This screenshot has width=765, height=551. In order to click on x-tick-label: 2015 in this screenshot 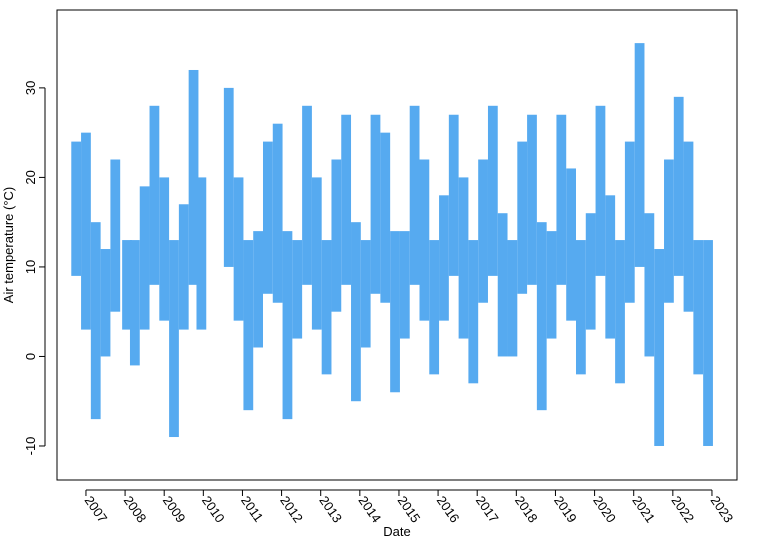, I will do `click(408, 509)`.